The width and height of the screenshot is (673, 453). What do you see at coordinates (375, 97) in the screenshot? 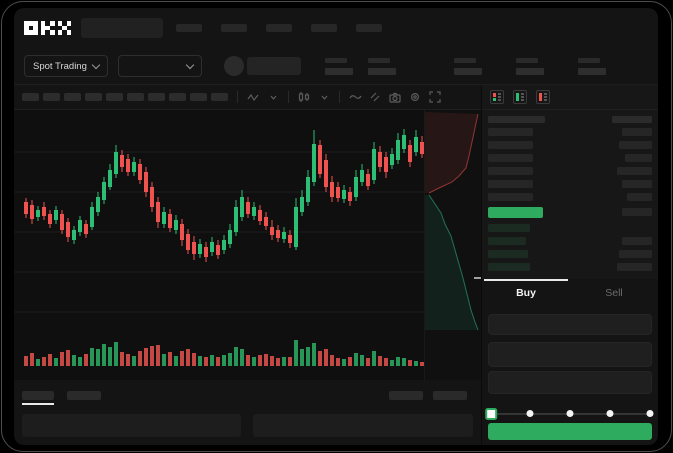
I see `compare-icon` at bounding box center [375, 97].